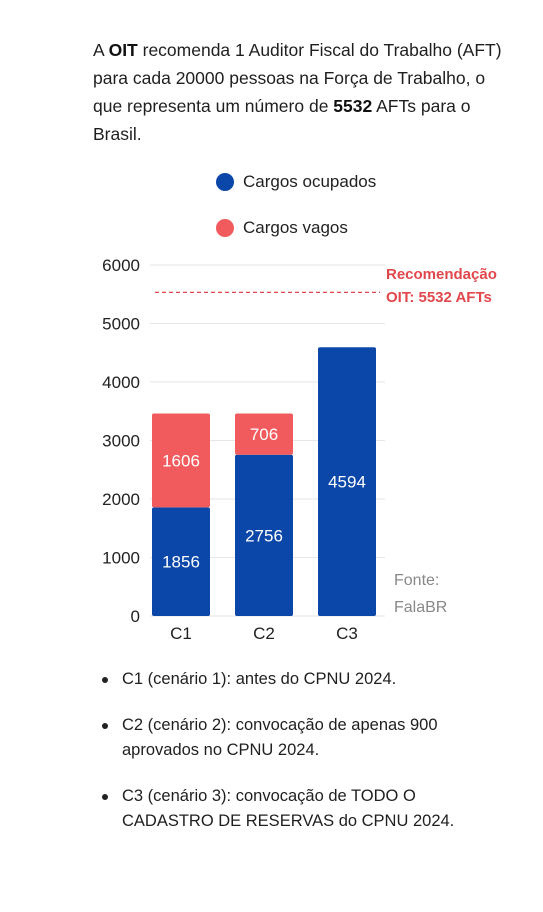  I want to click on y-tick-label: 2000, so click(121, 499).